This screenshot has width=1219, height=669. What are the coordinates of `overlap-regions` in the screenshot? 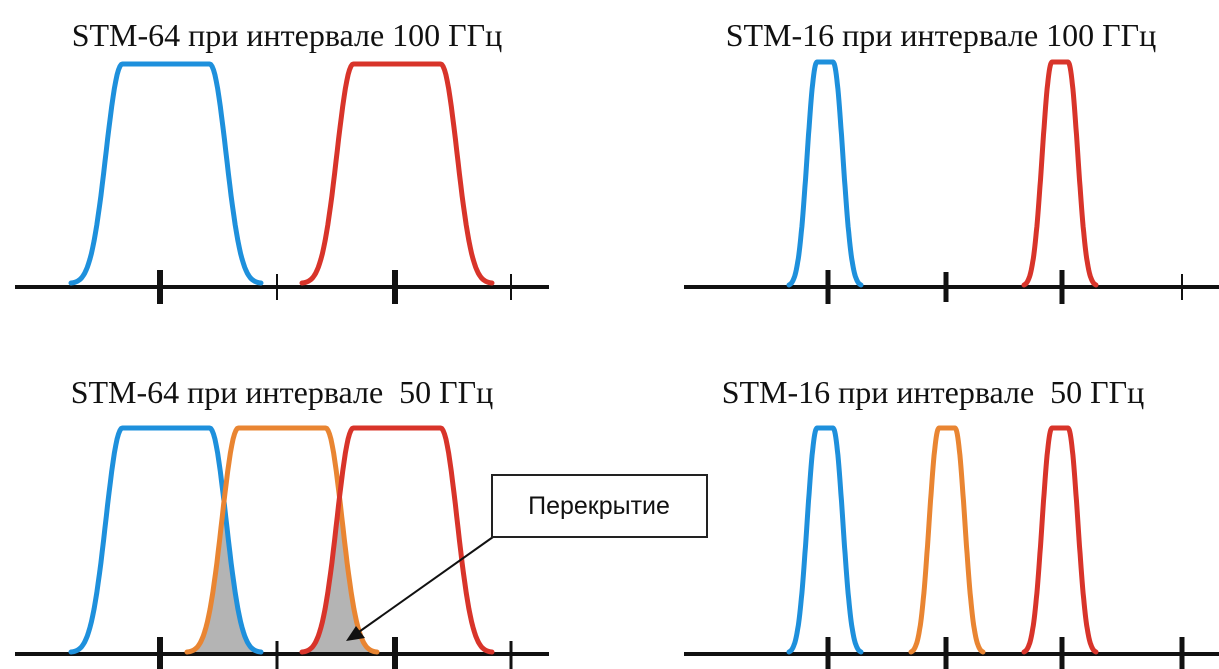 It's located at (282, 574).